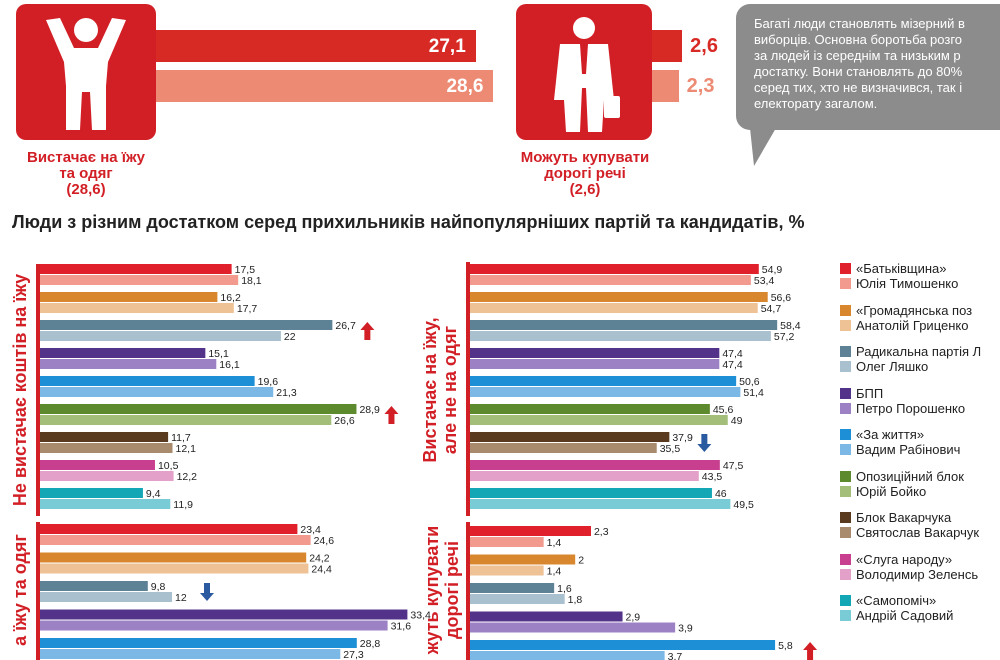 The height and width of the screenshot is (660, 1000). Describe the element at coordinates (891, 491) in the screenshot. I see `legend-candidate: Юрій Бойко` at that location.